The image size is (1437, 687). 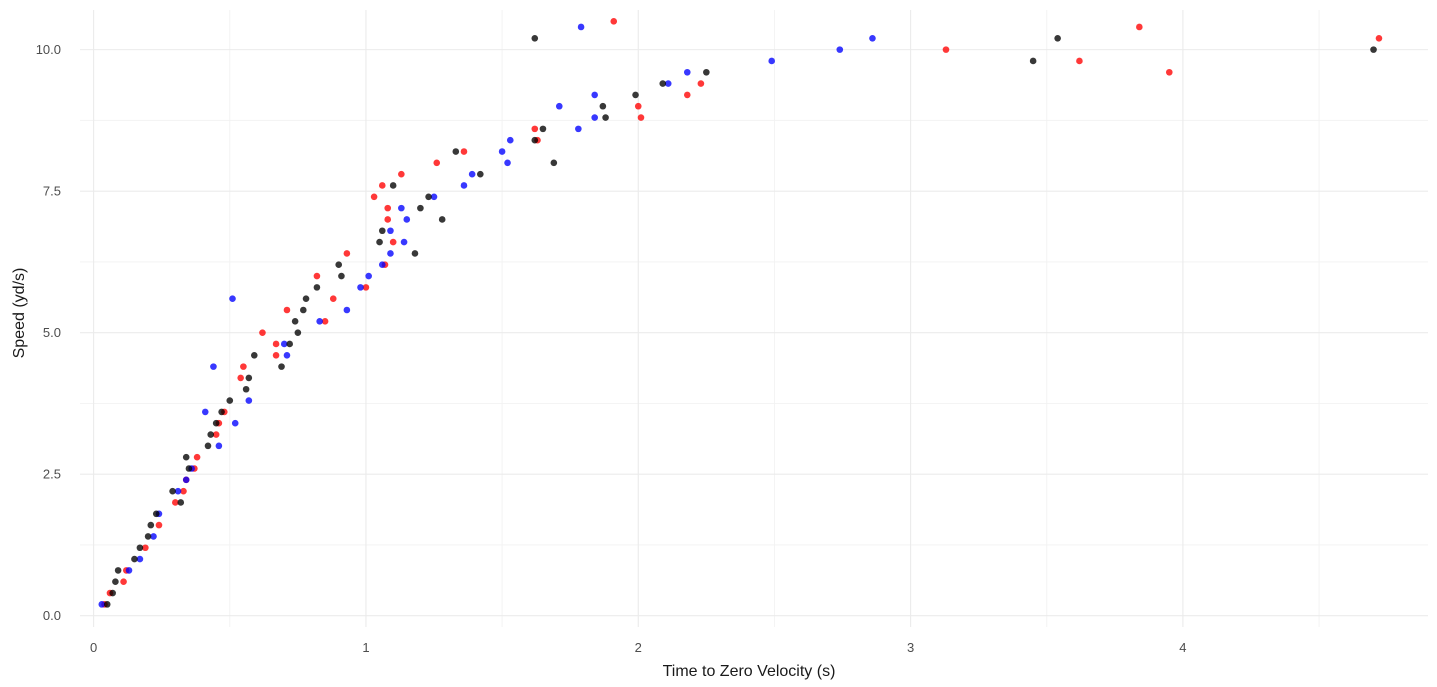 What do you see at coordinates (365, 647) in the screenshot?
I see `x-tick-label: 1` at bounding box center [365, 647].